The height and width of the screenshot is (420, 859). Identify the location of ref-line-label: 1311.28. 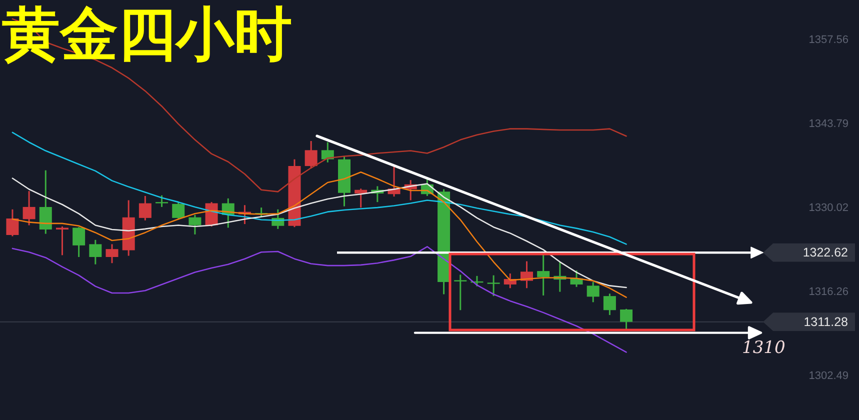
(826, 321).